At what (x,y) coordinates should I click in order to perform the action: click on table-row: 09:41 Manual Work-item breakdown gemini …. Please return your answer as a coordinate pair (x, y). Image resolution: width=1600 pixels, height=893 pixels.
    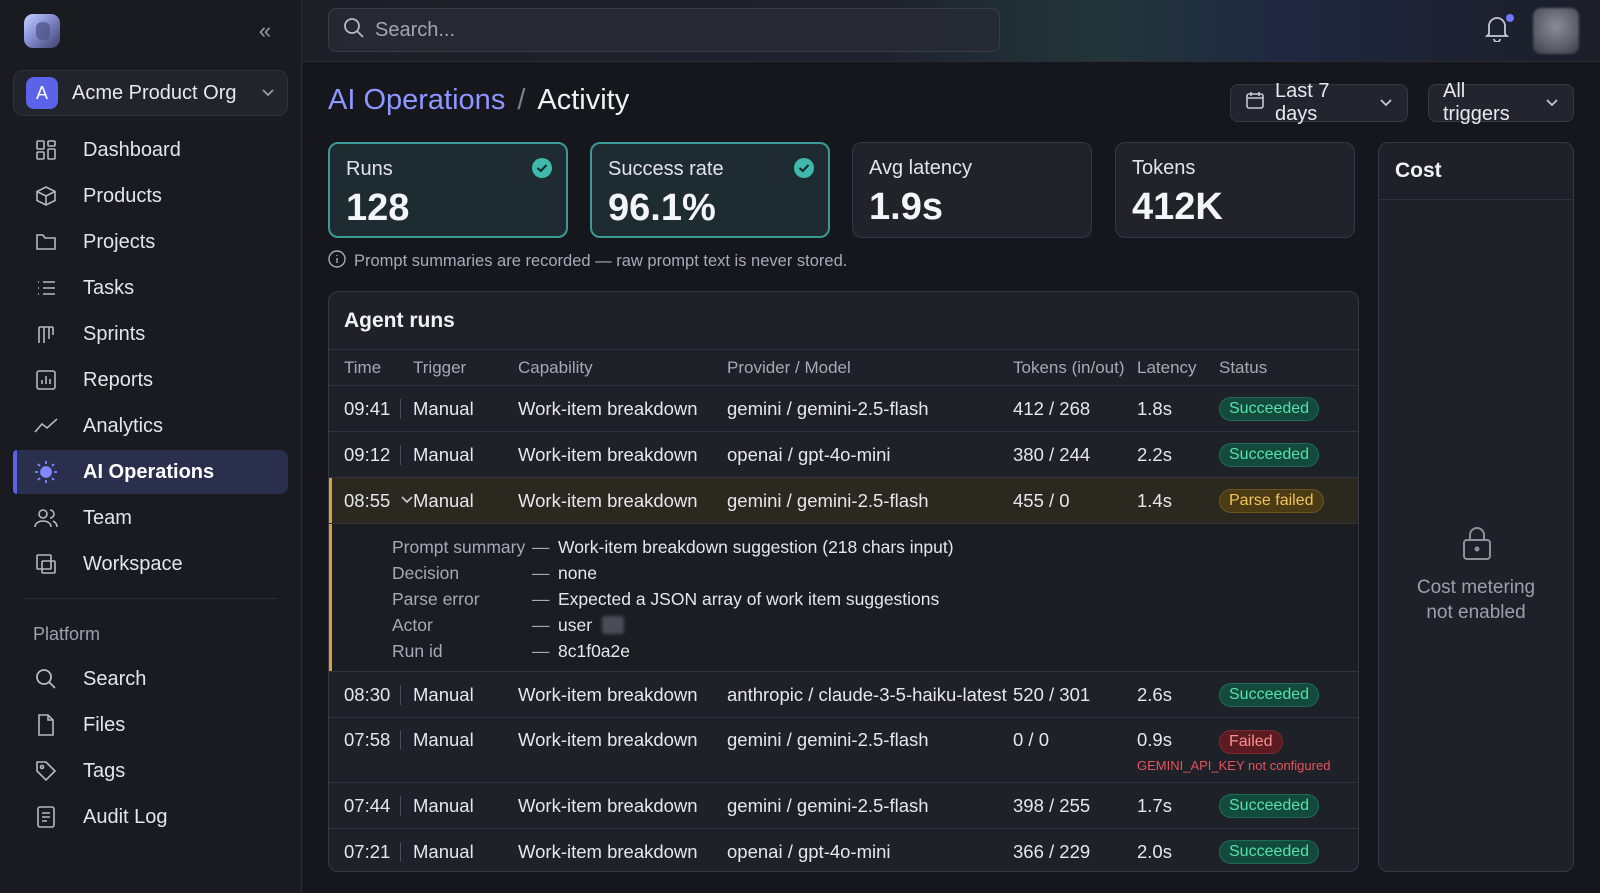
    Looking at the image, I should click on (843, 409).